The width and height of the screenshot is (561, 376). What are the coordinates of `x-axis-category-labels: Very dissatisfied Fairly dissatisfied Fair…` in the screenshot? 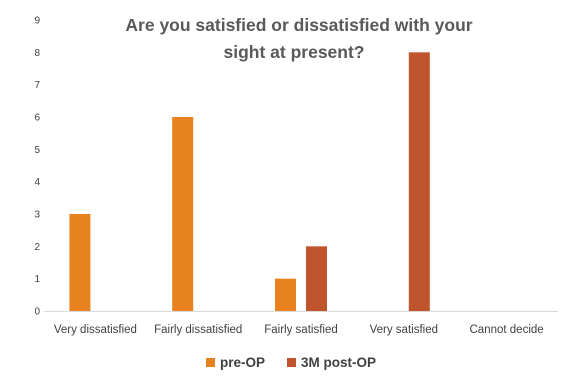 It's located at (299, 330).